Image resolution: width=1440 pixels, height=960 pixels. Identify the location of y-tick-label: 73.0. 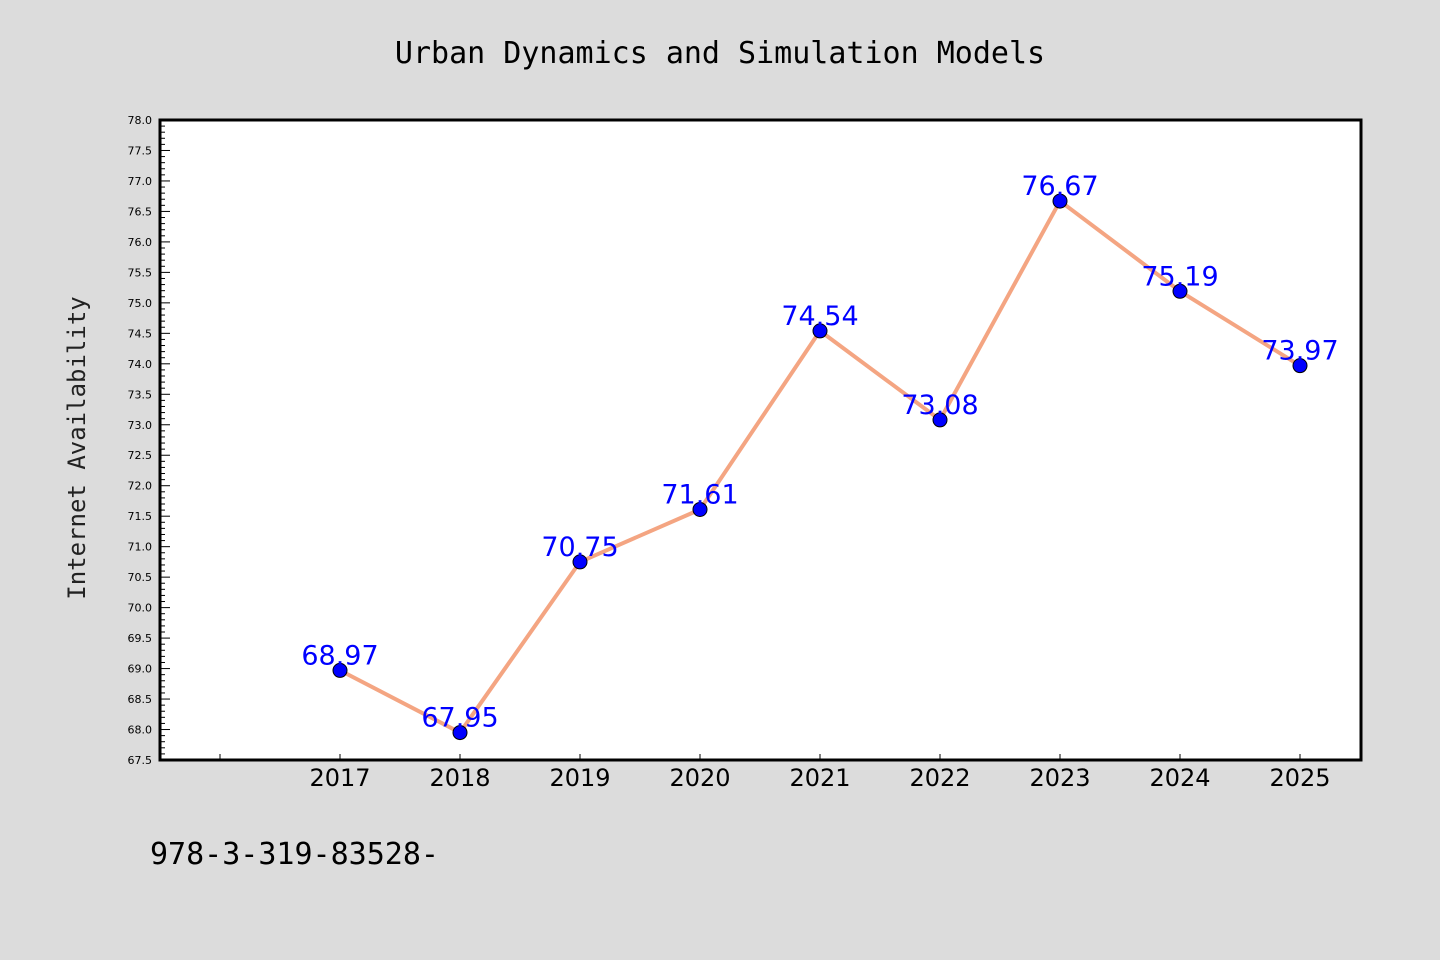
(140, 425).